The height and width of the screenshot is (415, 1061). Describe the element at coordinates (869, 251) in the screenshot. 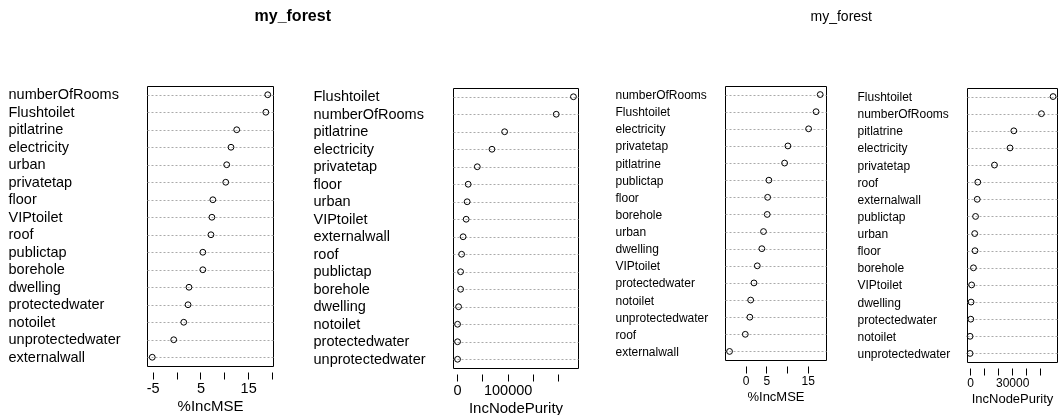

I see `y-tick-label: floor` at that location.